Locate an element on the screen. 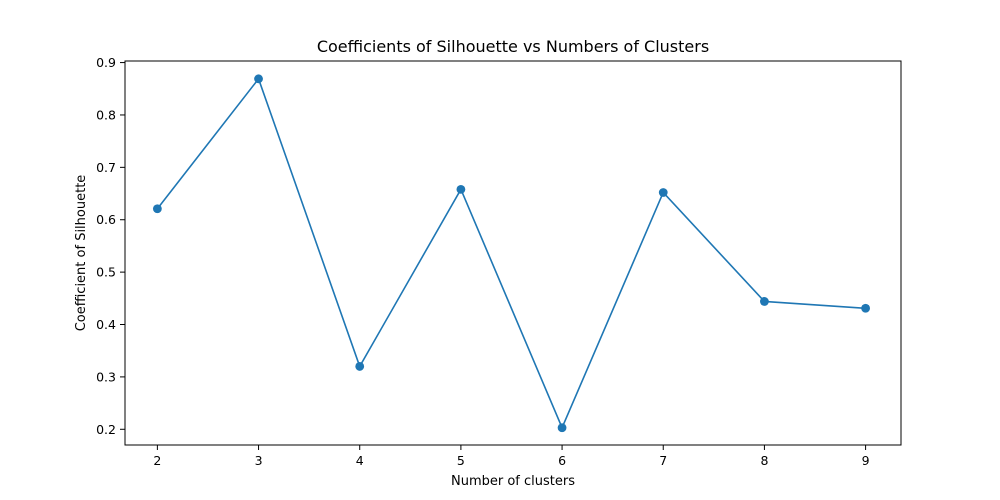 This screenshot has height=500, width=1000. y-tick-label: 0.9 is located at coordinates (106, 62).